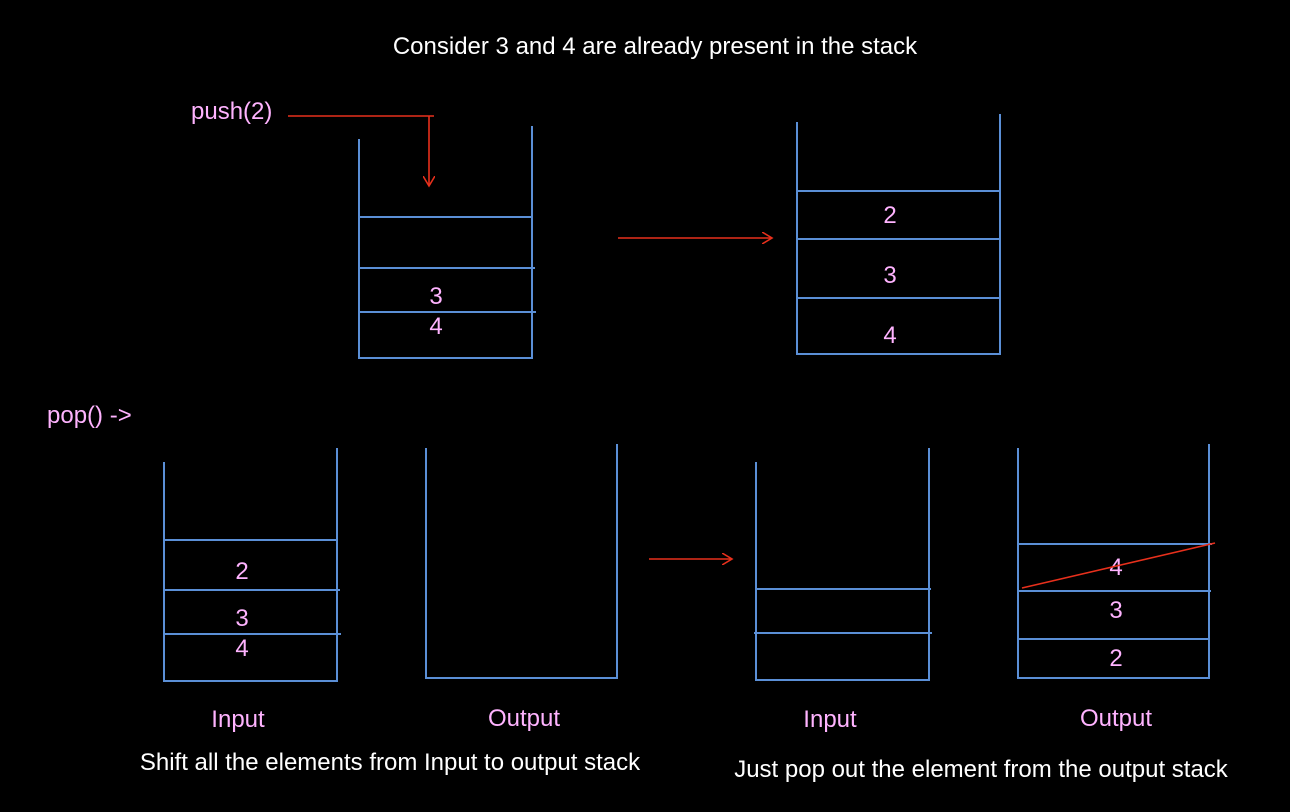  Describe the element at coordinates (1116, 718) in the screenshot. I see `step2-output-label: Output` at that location.